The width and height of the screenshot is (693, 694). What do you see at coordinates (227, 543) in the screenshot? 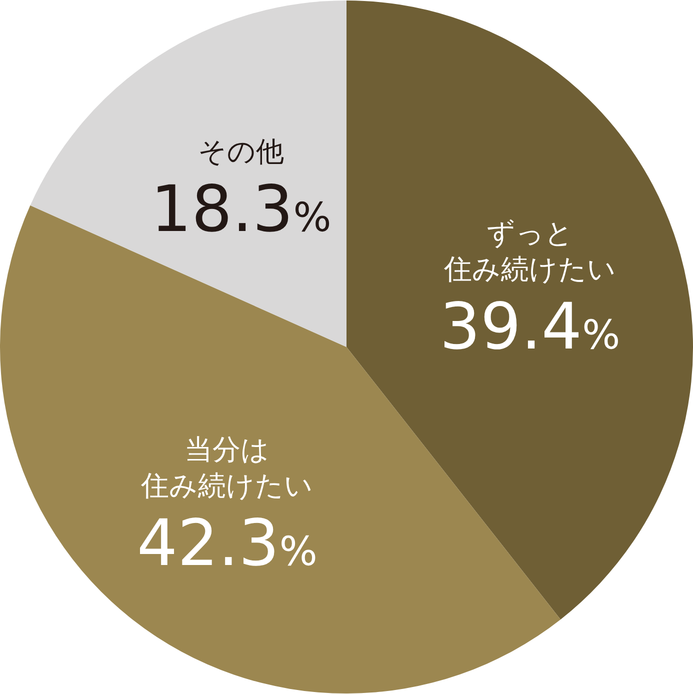
I see `data-label: 42.3%` at bounding box center [227, 543].